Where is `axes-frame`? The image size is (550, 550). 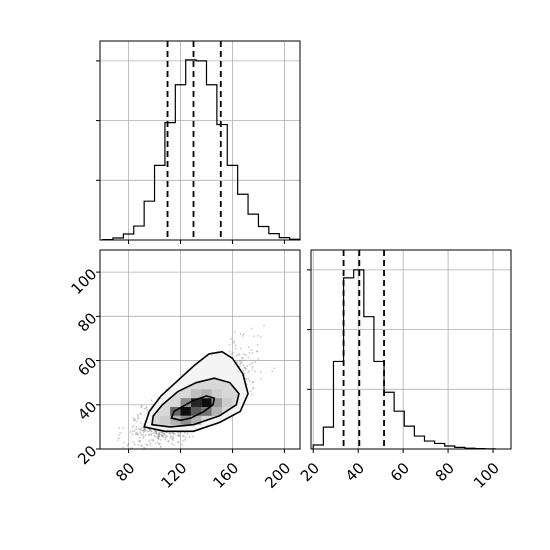 axes-frame is located at coordinates (200, 140).